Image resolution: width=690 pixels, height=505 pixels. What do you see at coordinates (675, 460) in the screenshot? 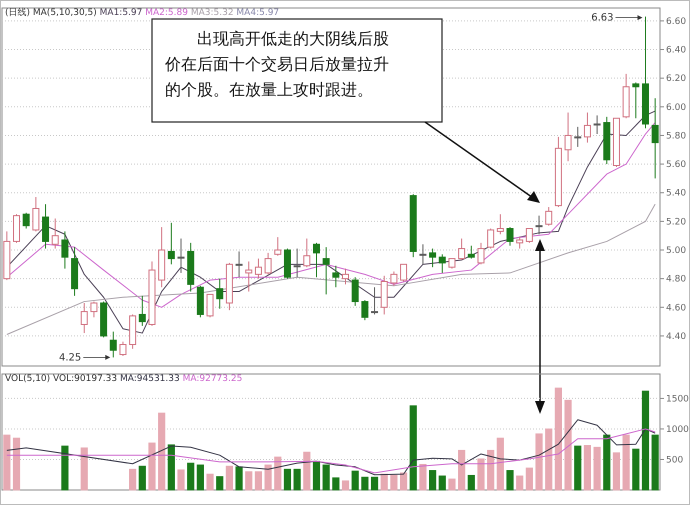
I see `y-tick-label: 500` at bounding box center [675, 460].